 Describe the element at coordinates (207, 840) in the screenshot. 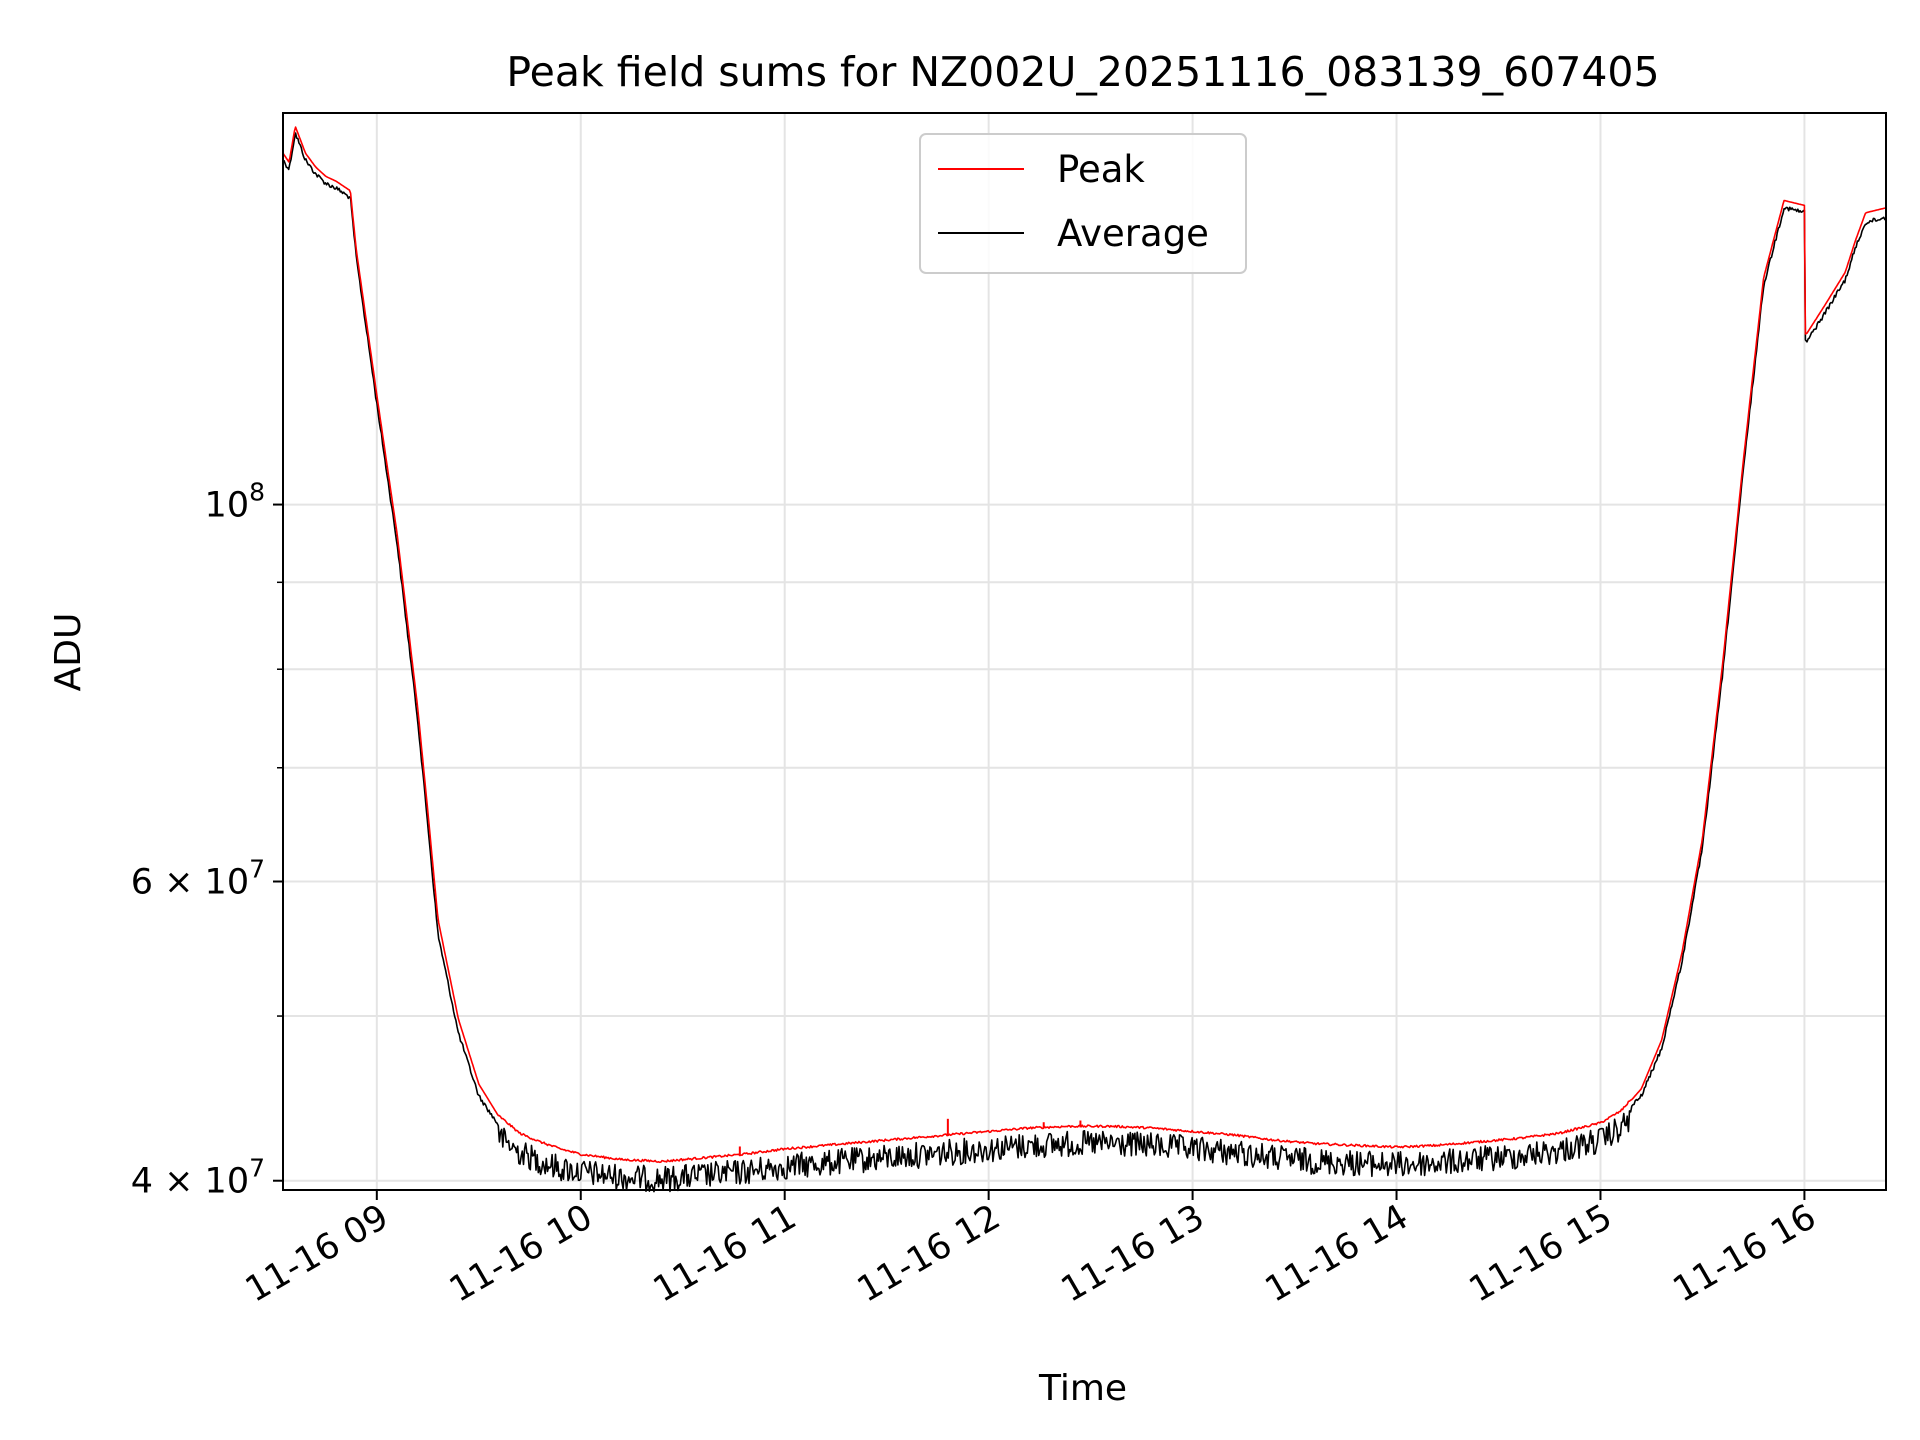

I see `y-axis-ticks: 4 × 107 6 × 107 108` at that location.